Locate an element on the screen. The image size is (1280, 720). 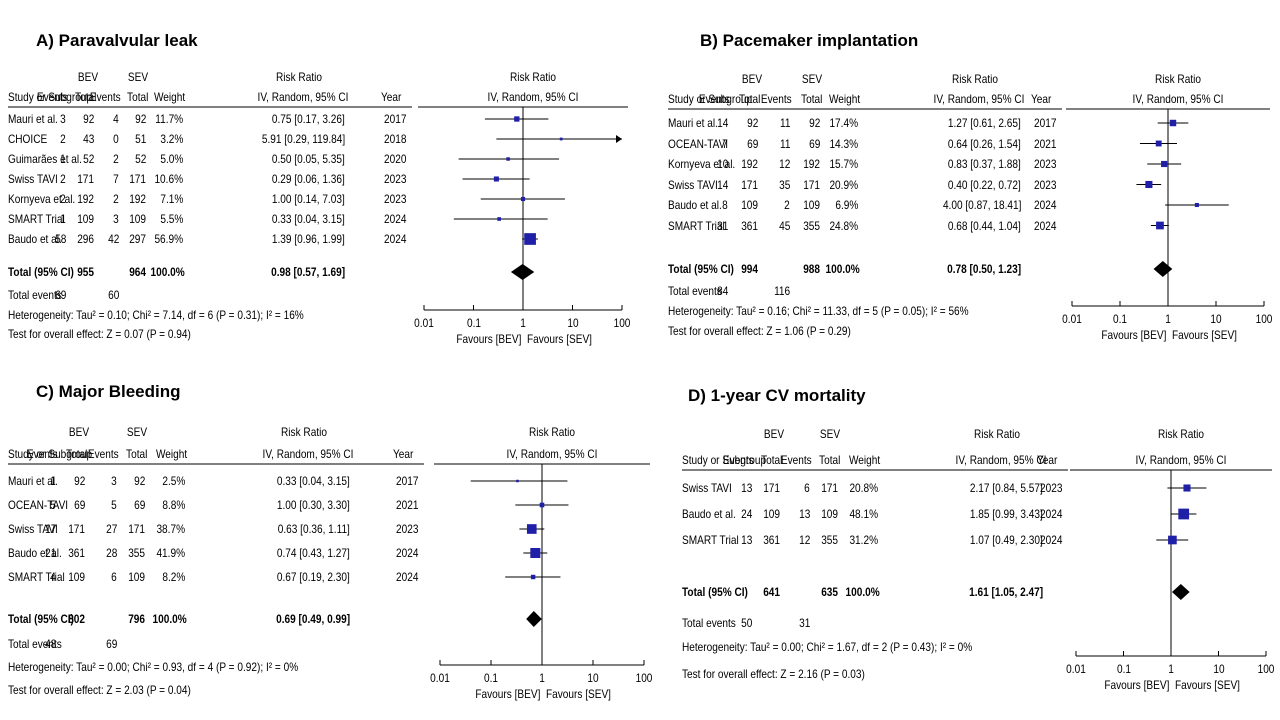
study-column-header: Study or Subgroup is located at coordinates (50, 97).